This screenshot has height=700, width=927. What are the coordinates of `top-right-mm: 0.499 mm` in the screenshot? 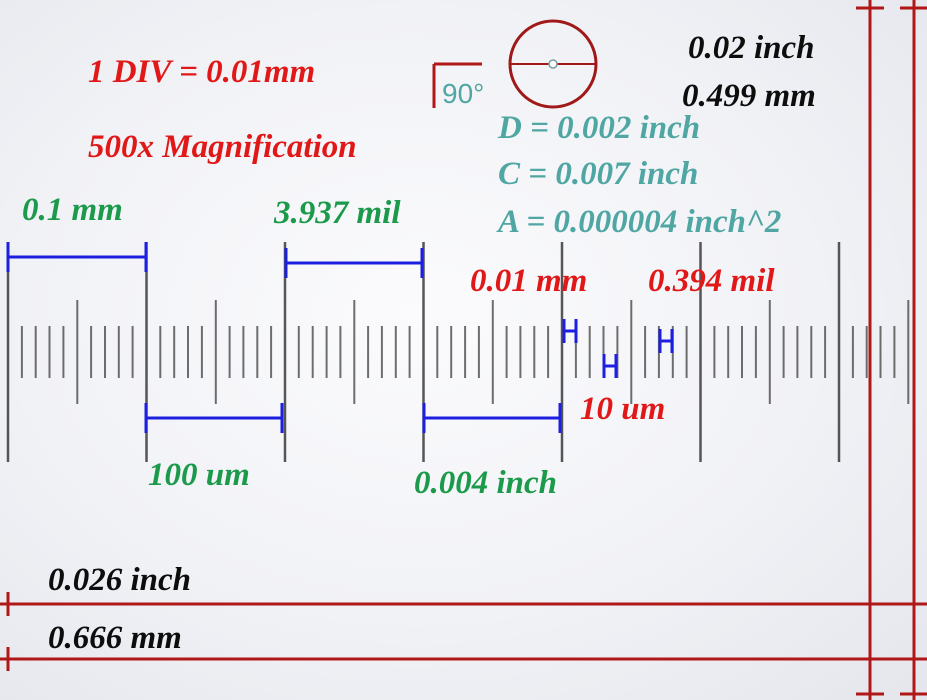 It's located at (749, 96).